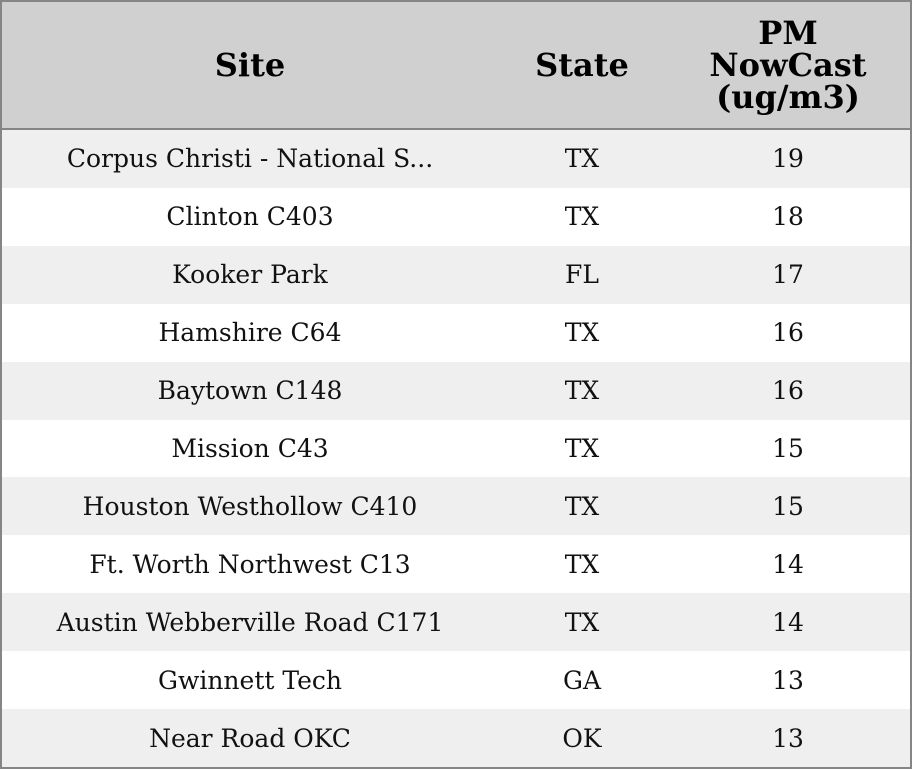 This screenshot has height=769, width=912. I want to click on header-cell: PM NowCast (ug/m3), so click(788, 65).